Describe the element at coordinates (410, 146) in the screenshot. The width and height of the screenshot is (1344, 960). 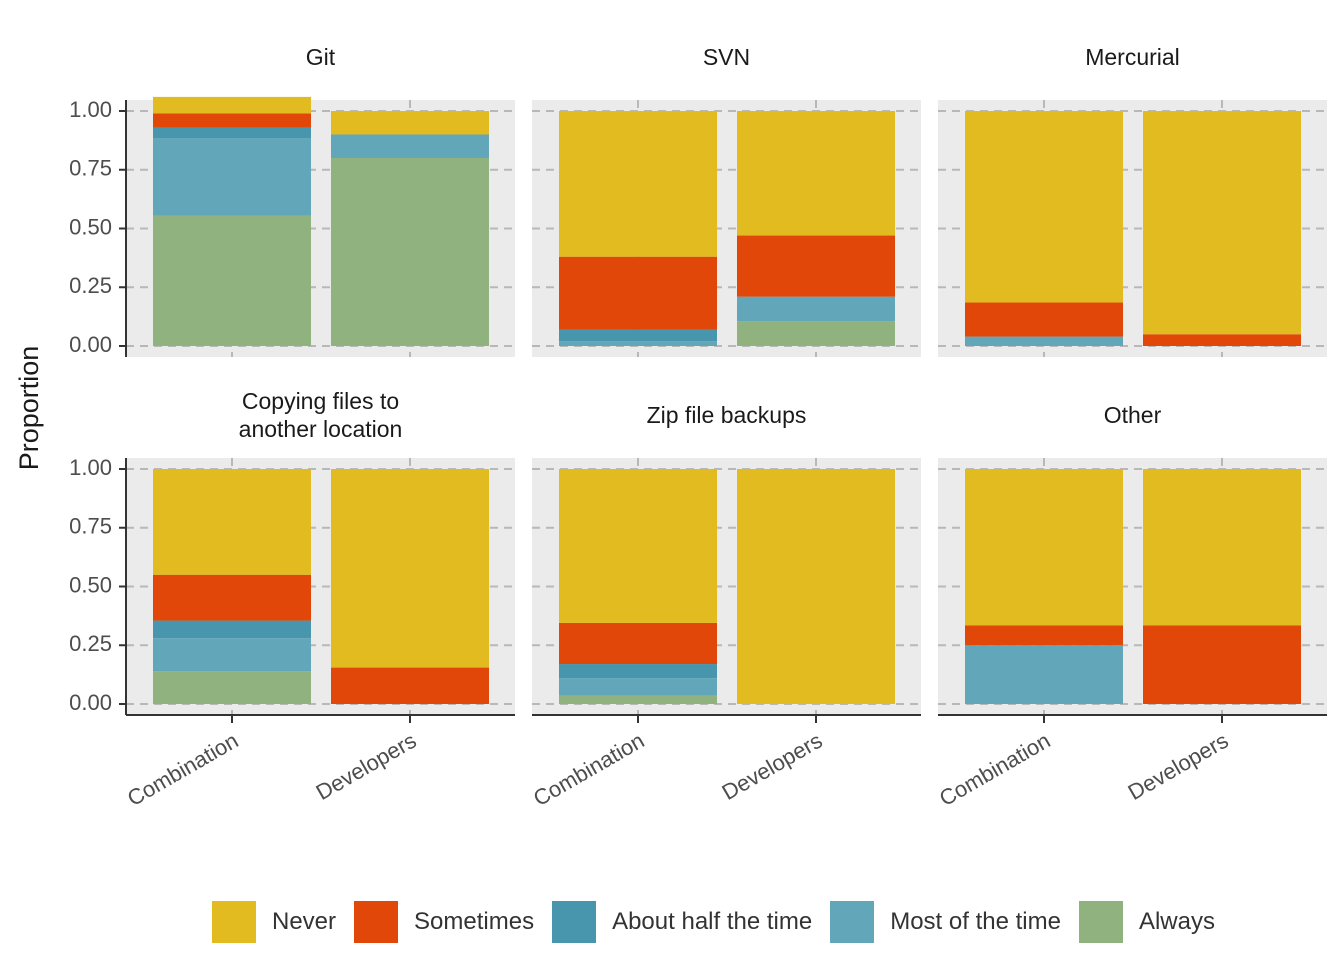
I see `bar-segment-git-developers-most-of-the-time` at that location.